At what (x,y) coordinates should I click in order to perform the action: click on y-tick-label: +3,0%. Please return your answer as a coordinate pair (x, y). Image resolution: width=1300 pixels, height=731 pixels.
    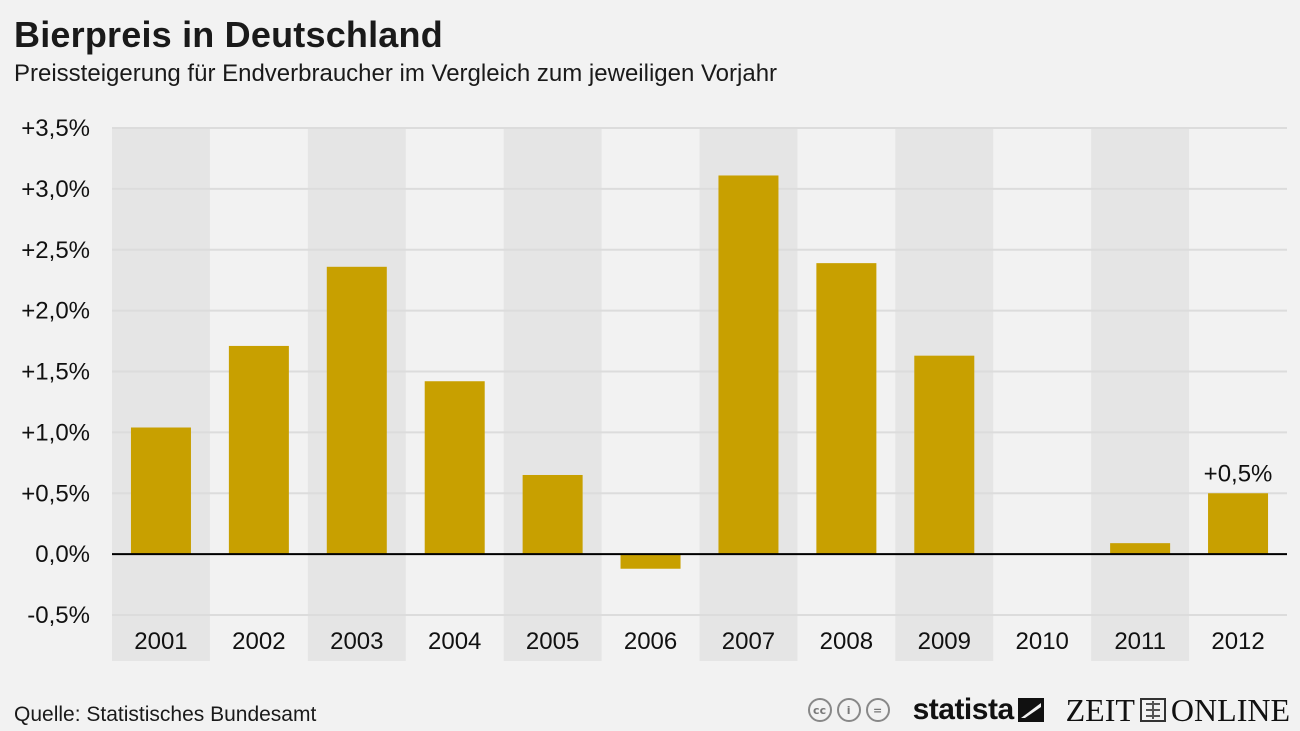
    Looking at the image, I should click on (55, 189).